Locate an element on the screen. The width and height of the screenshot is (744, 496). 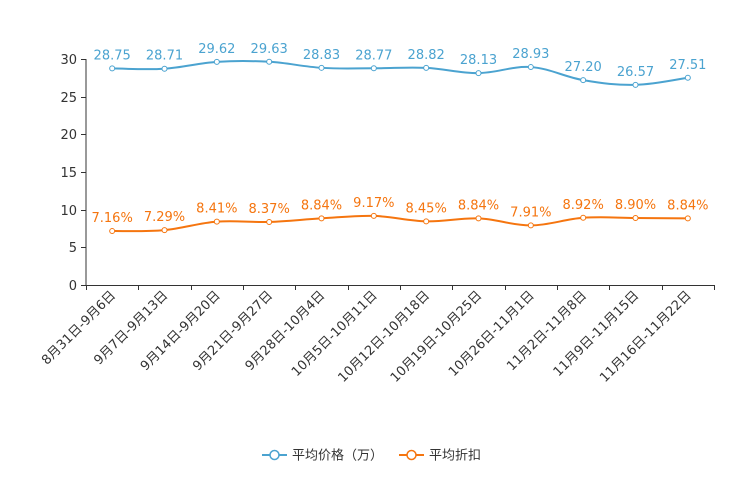
data-label: 27.20 is located at coordinates (583, 67).